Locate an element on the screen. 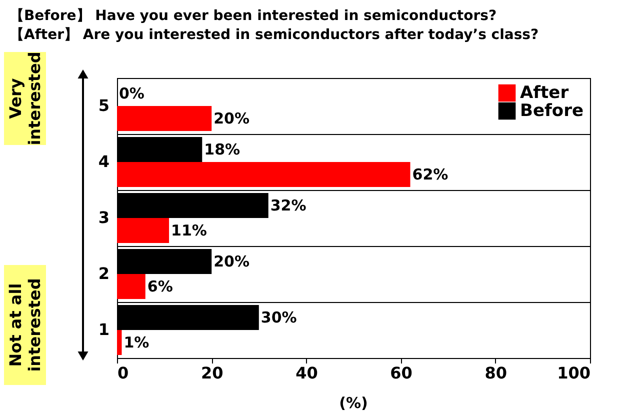  data-label: 6% is located at coordinates (160, 287).